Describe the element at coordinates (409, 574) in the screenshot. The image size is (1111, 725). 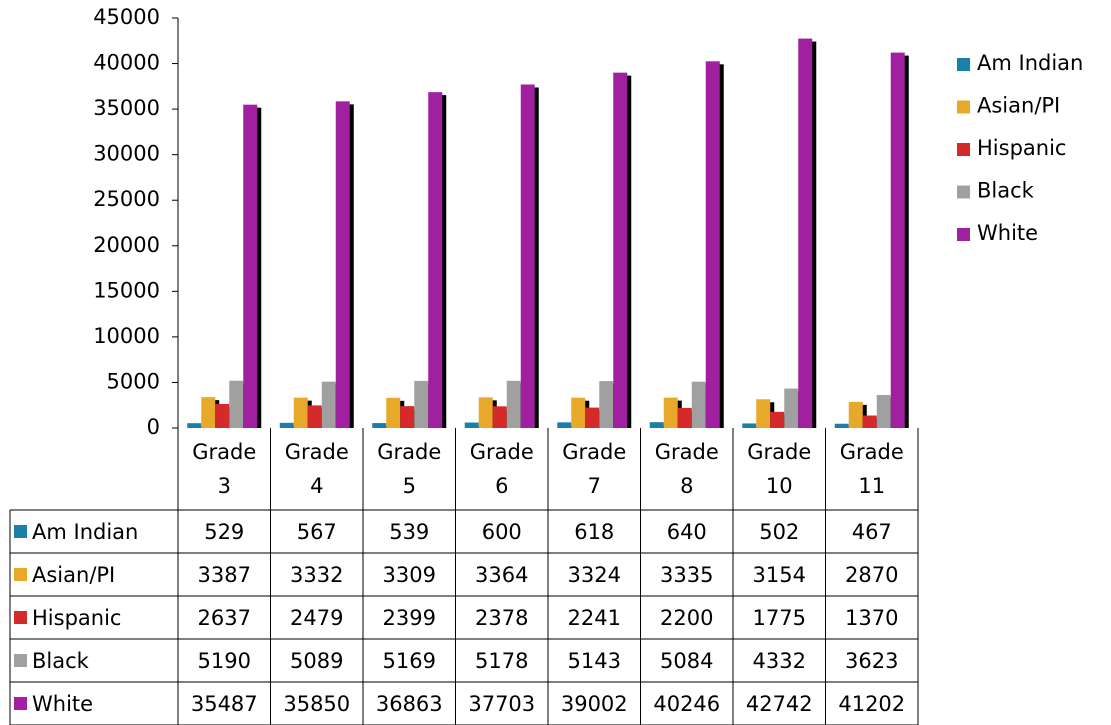
I see `table-value: 3309` at that location.